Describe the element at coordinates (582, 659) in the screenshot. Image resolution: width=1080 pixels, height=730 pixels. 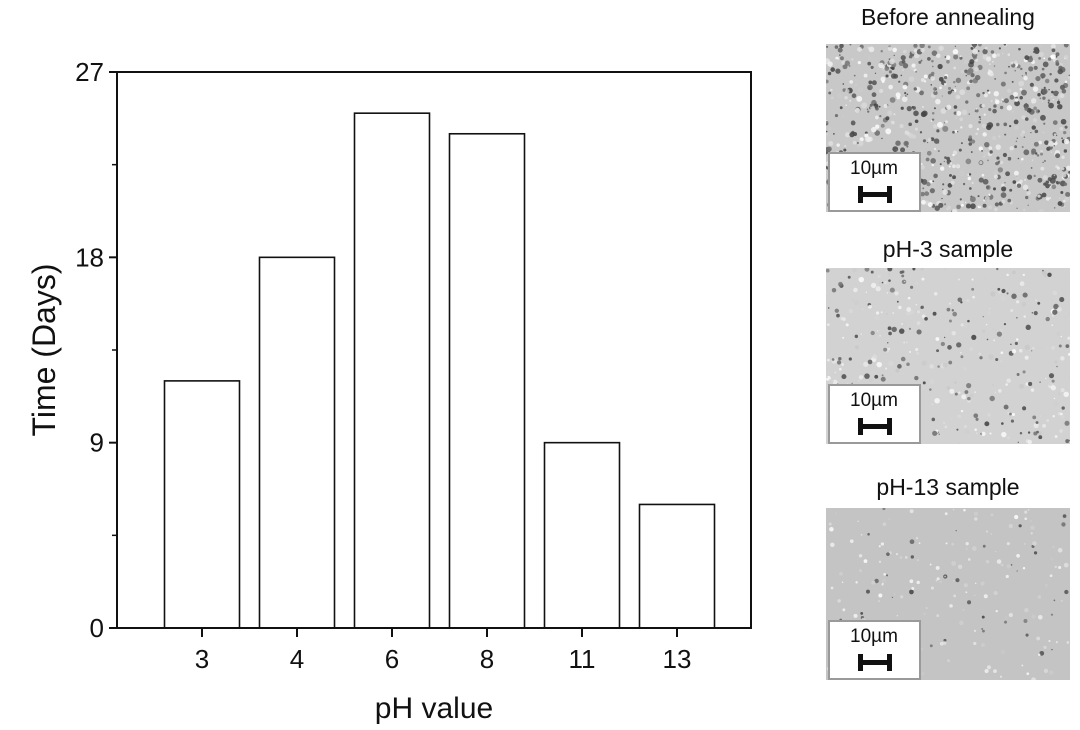
I see `x-tick-label: 11` at that location.